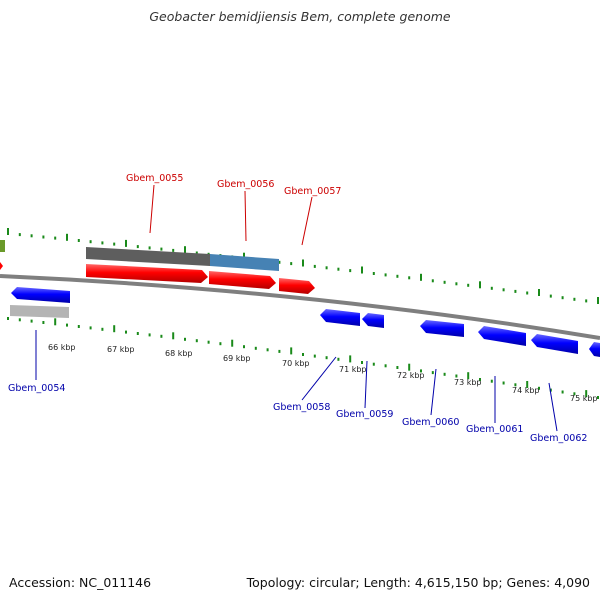  I want to click on upper-tick-track, so click(303, 266).